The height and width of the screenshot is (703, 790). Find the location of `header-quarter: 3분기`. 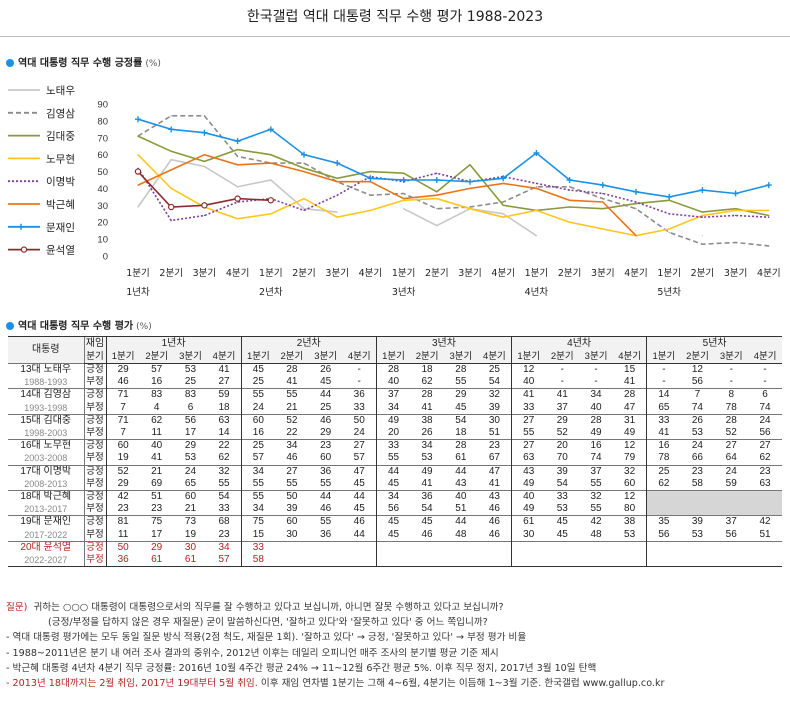

header-quarter: 3분기 is located at coordinates (731, 357).